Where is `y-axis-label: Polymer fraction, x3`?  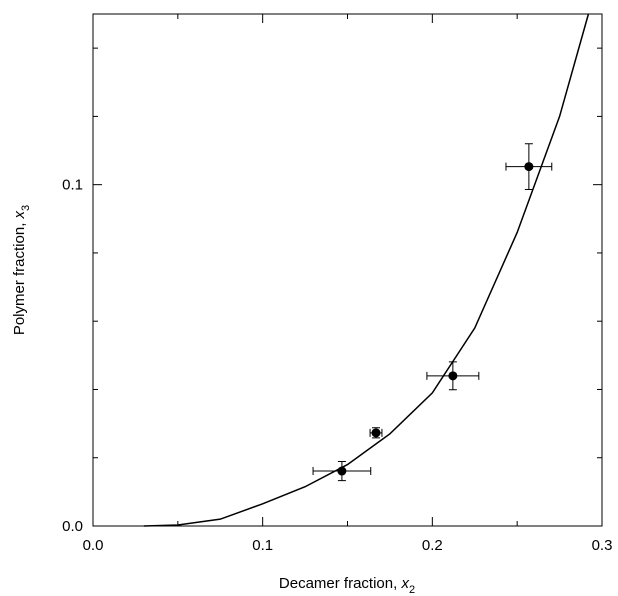 y-axis-label: Polymer fraction, x3 is located at coordinates (21, 270).